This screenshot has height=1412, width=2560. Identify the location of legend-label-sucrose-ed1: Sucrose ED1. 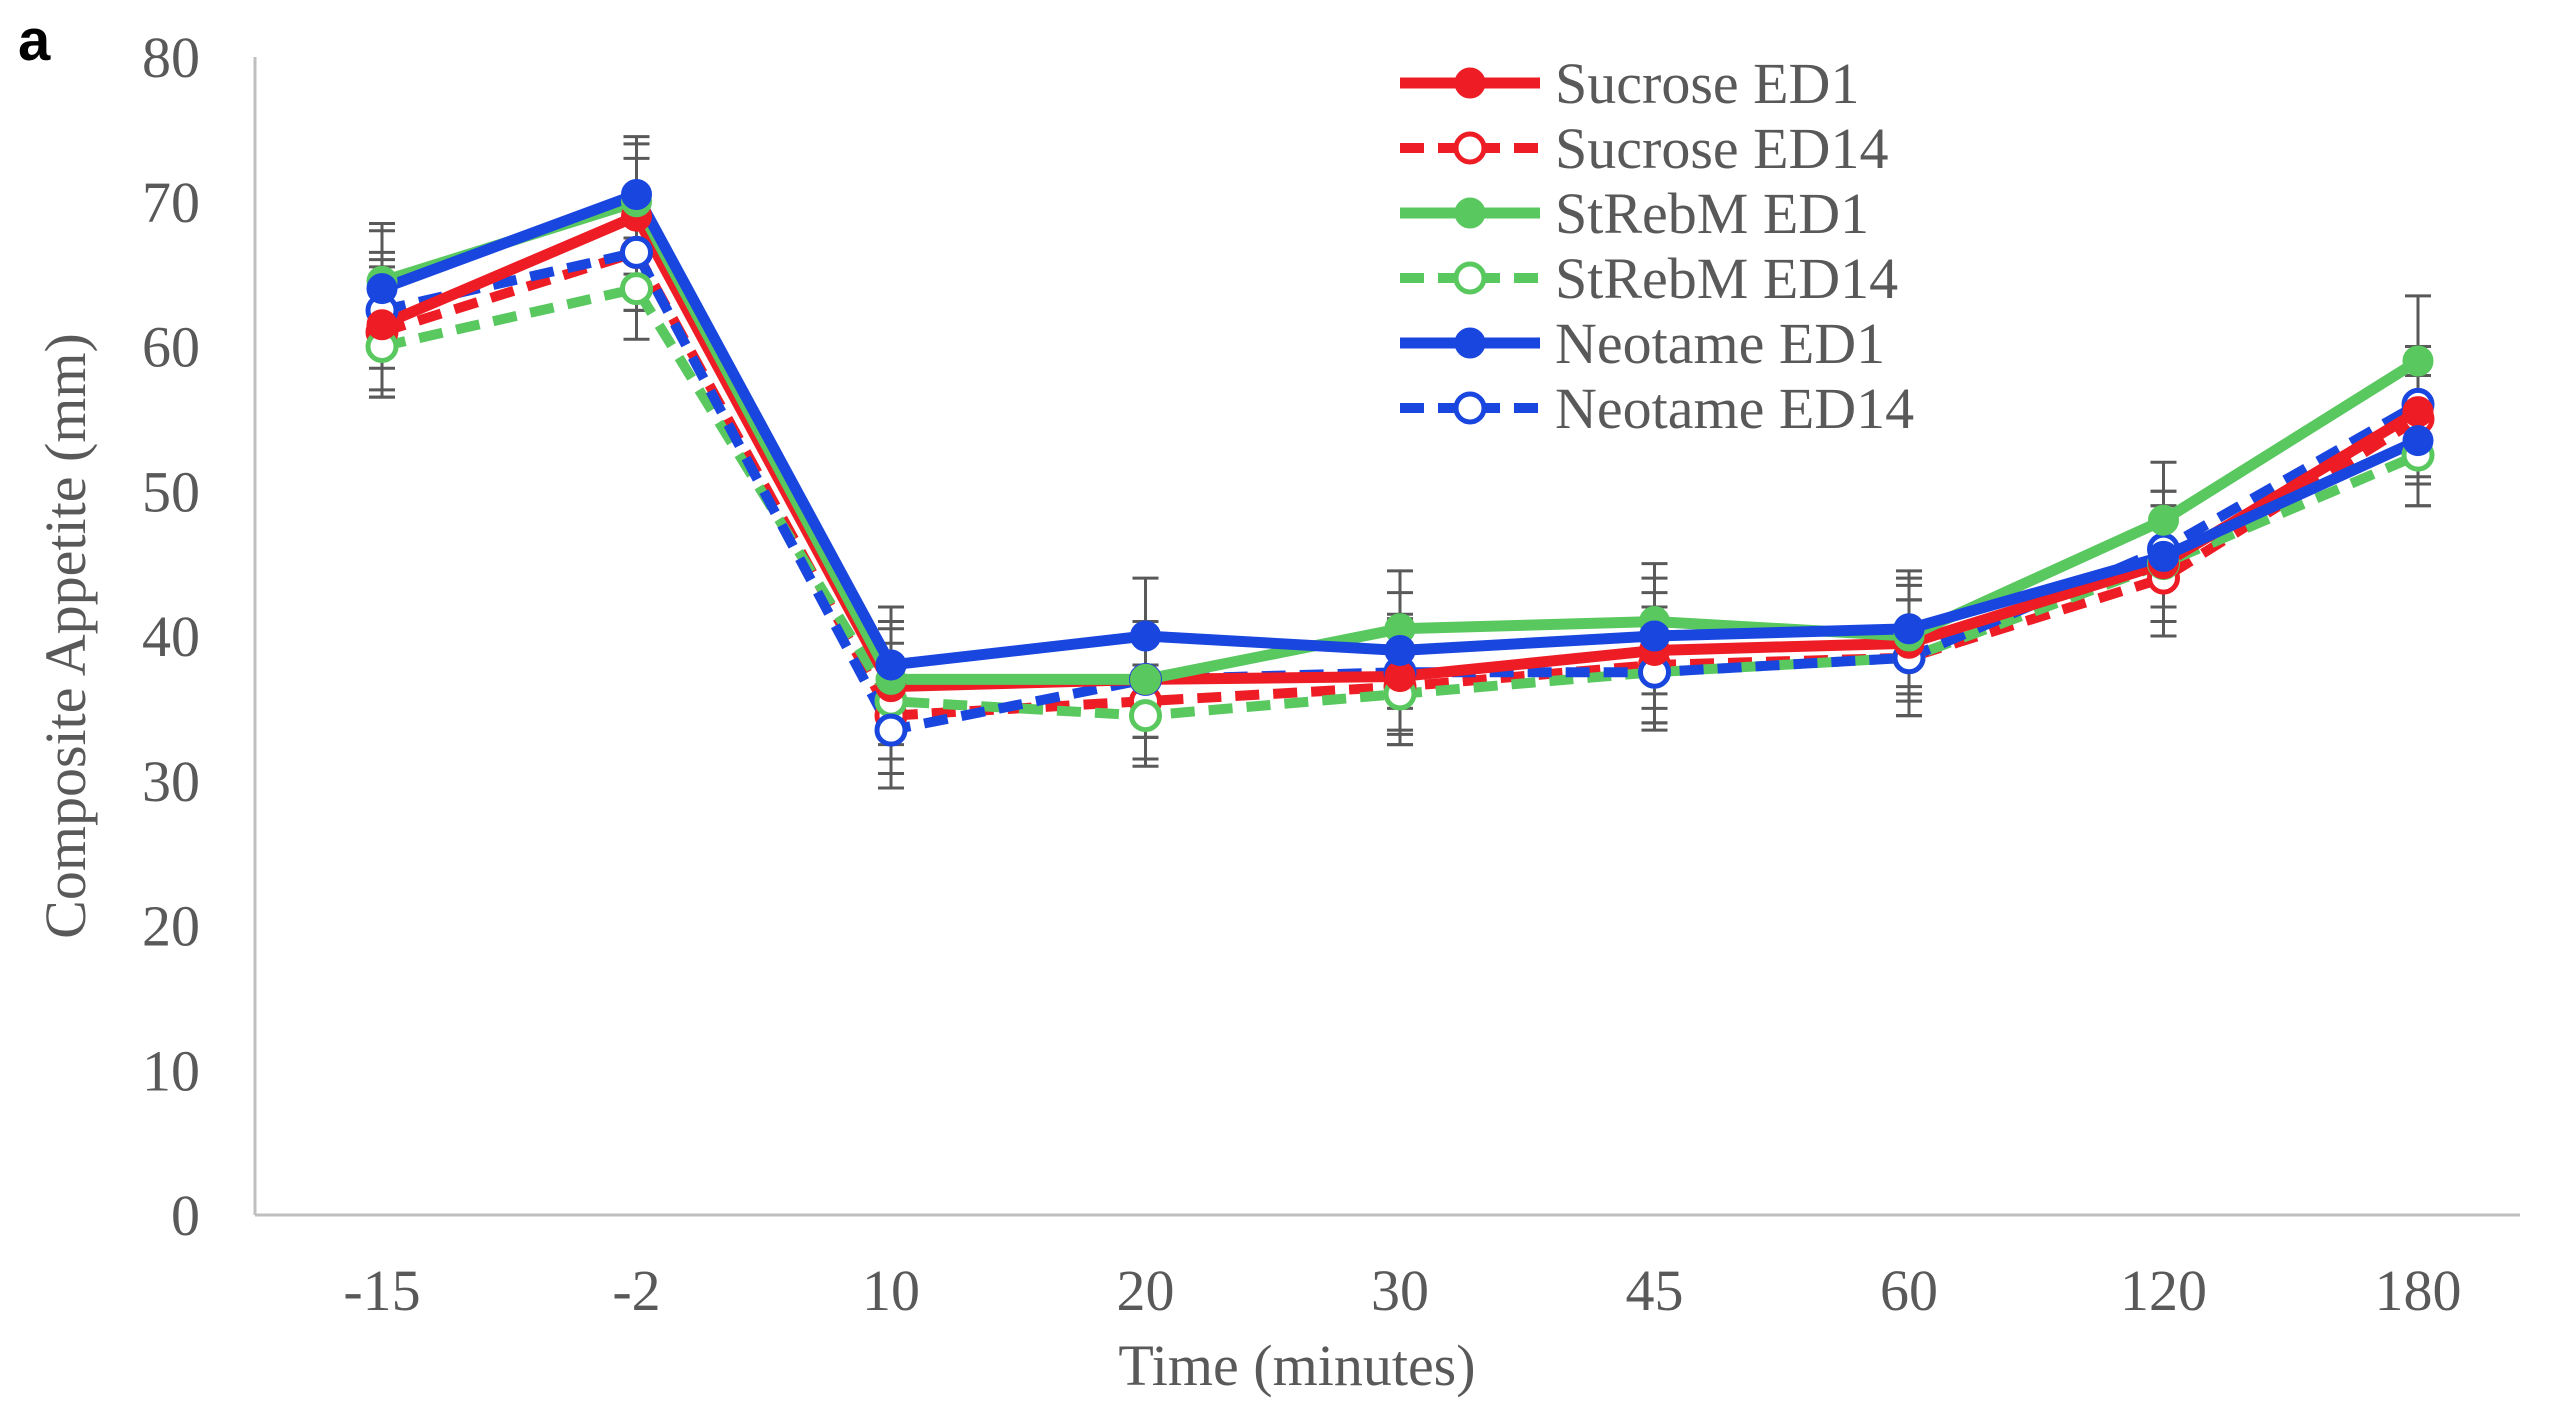
(1707, 83).